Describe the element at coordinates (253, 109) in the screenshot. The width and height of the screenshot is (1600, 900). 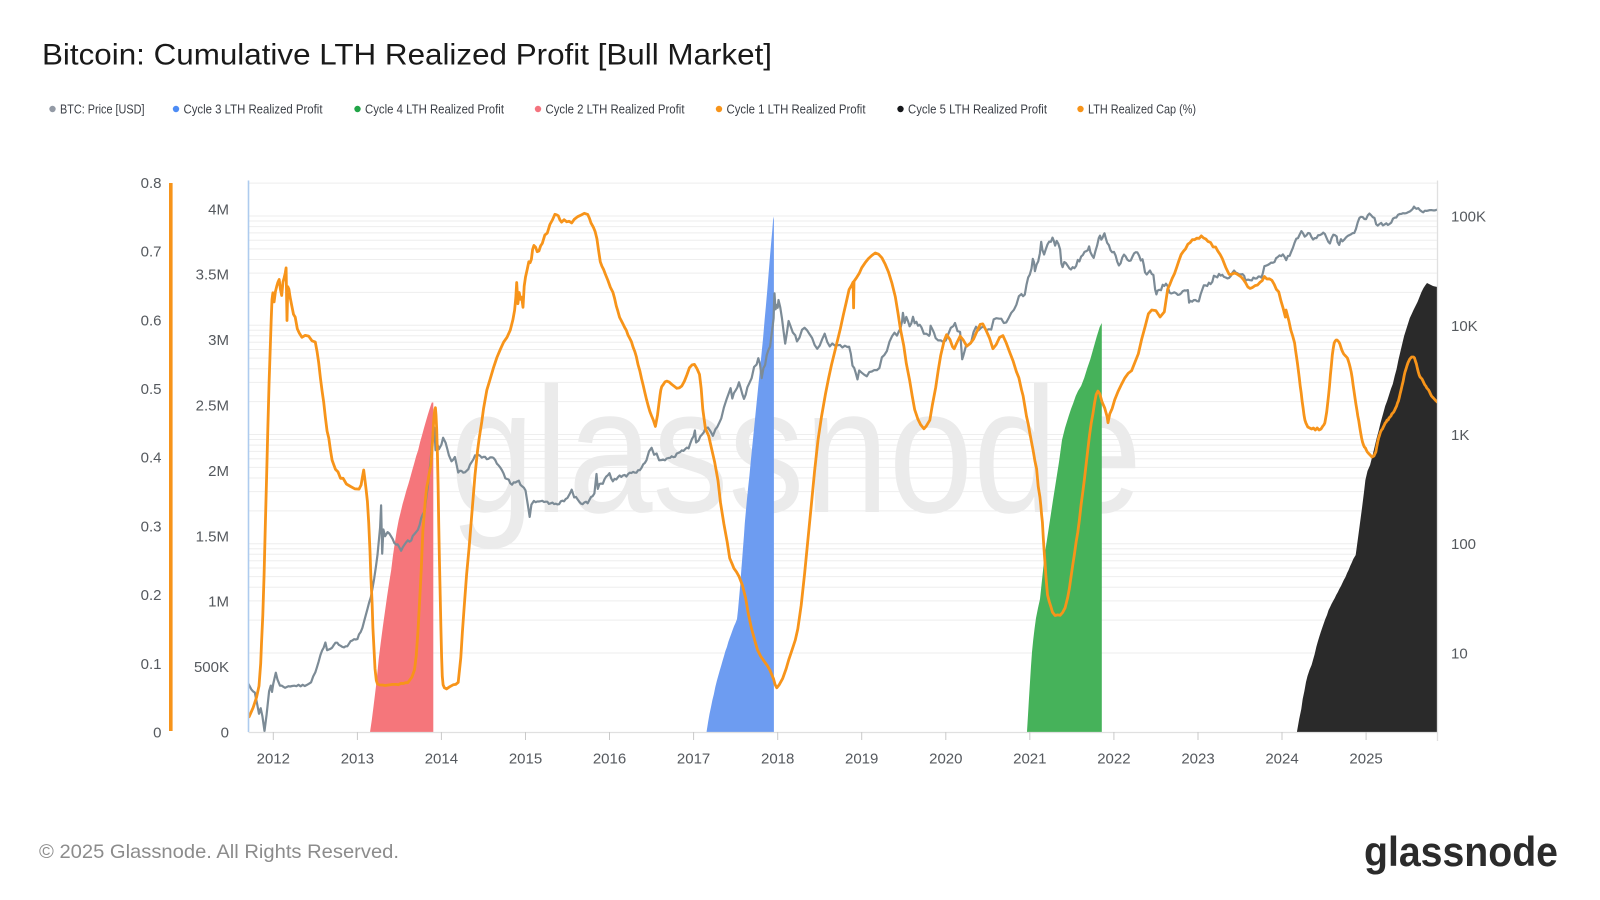
I see `svg-text: Cycle 3 LTH Realized Profit` at that location.